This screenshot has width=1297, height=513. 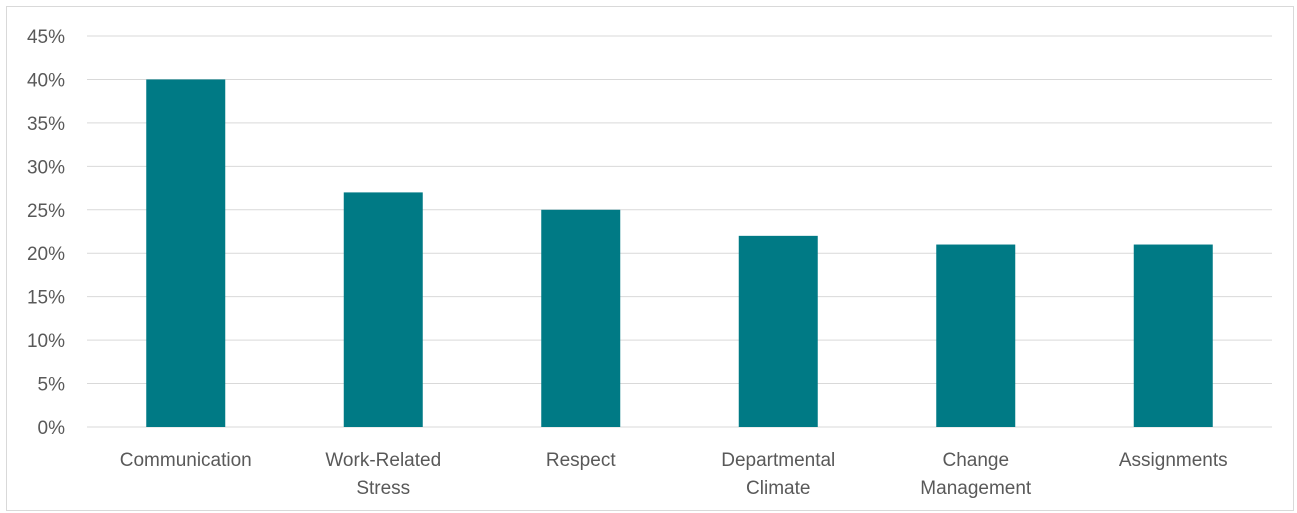 What do you see at coordinates (976, 488) in the screenshot?
I see `x-tick-label-line: Management` at bounding box center [976, 488].